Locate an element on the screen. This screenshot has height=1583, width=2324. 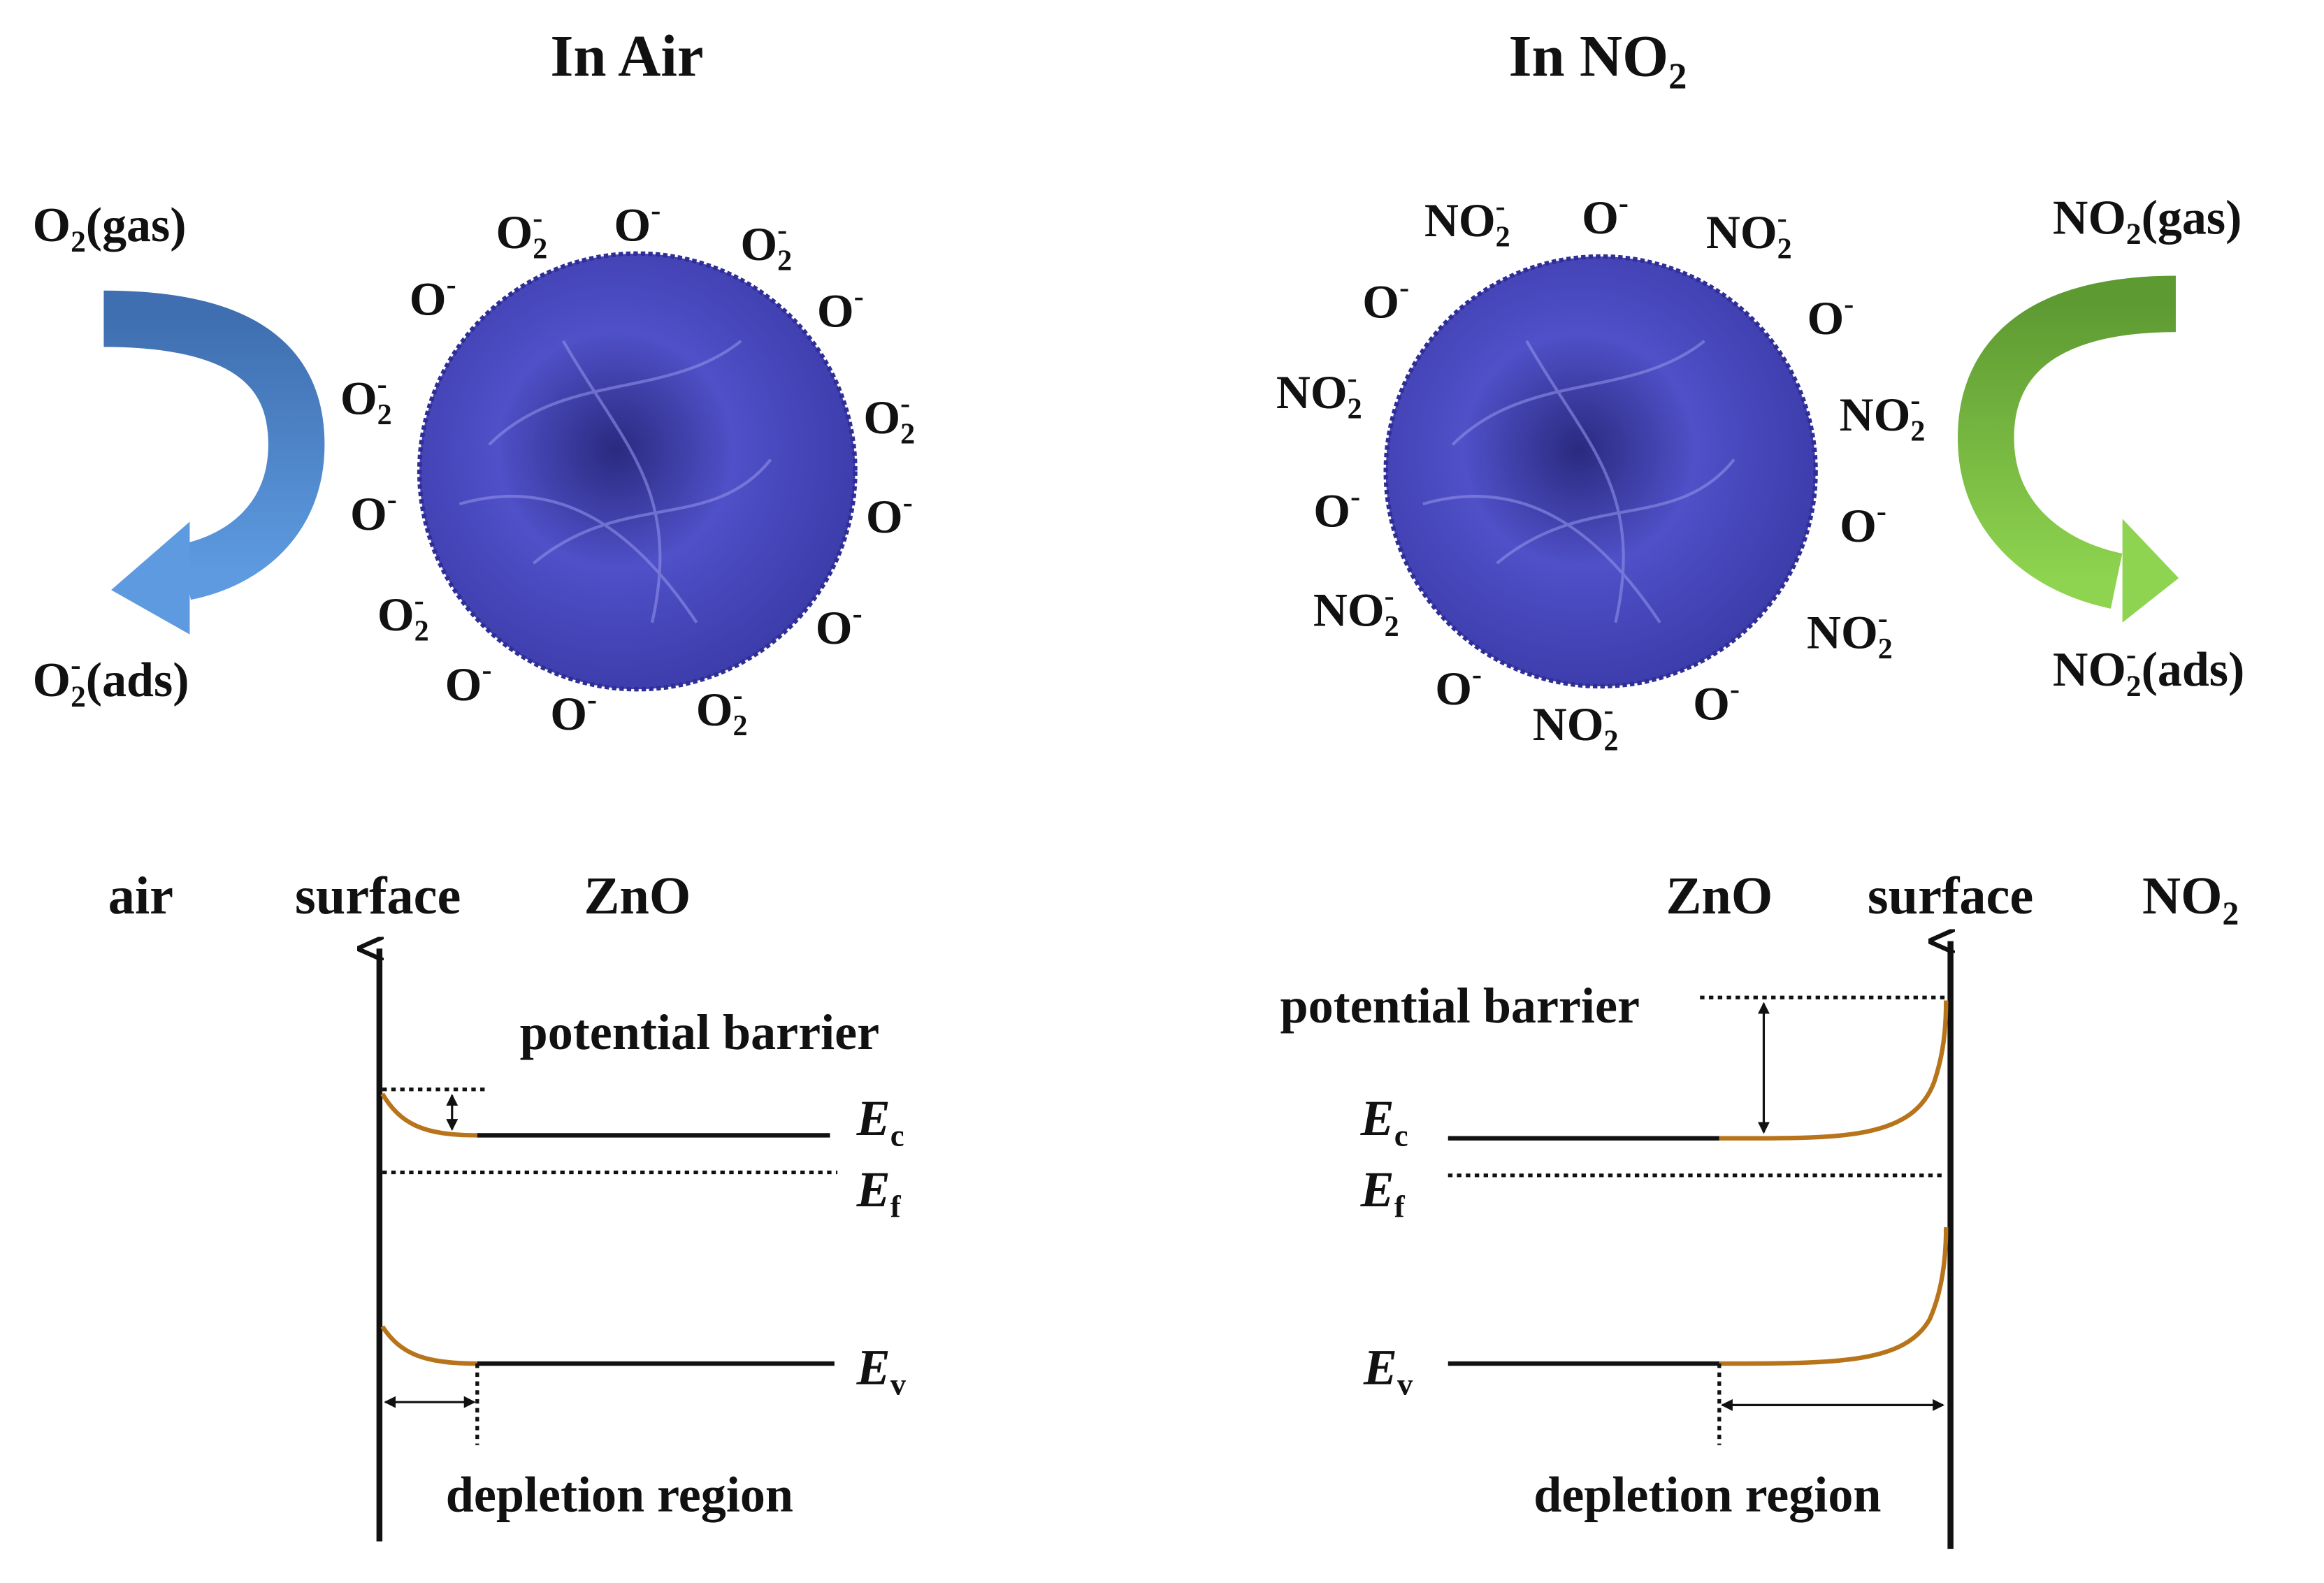
band-diagram-right is located at coordinates (1699, 1245).